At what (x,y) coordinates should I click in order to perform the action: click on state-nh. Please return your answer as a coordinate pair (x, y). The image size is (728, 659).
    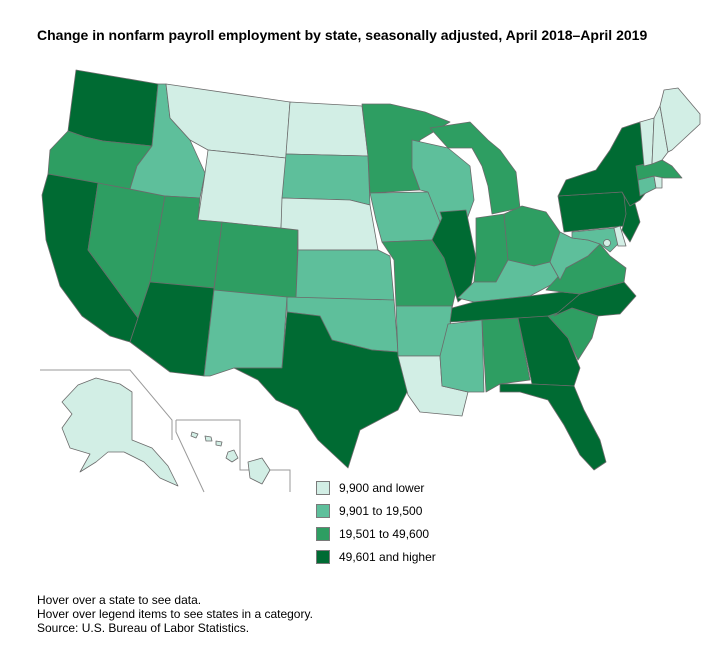
    Looking at the image, I should click on (660, 135).